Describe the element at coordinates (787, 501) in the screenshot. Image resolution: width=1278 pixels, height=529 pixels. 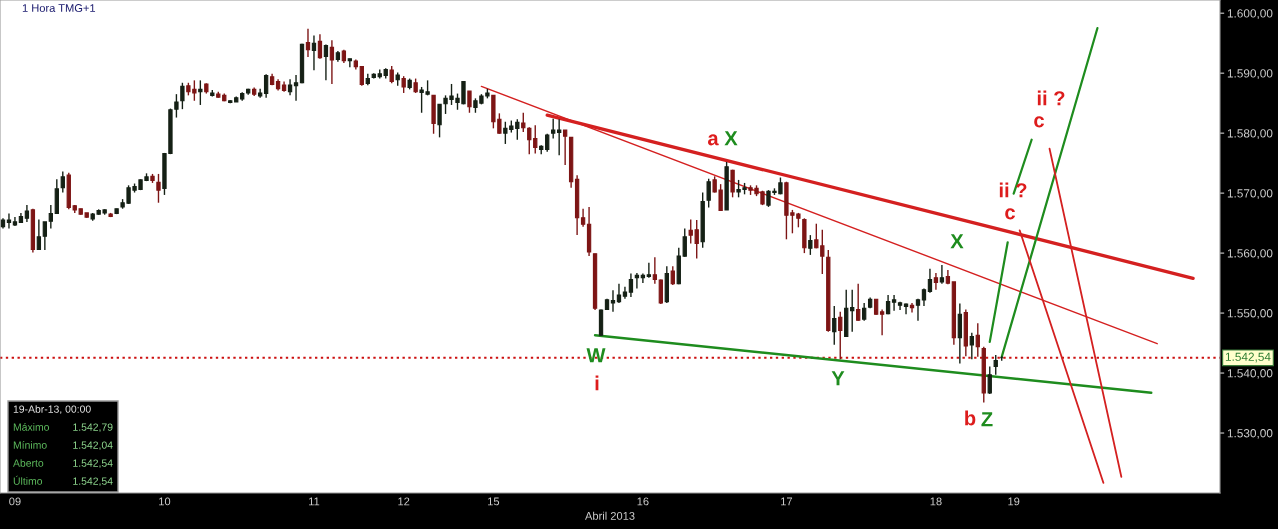
I see `x-tick-label: 17` at that location.